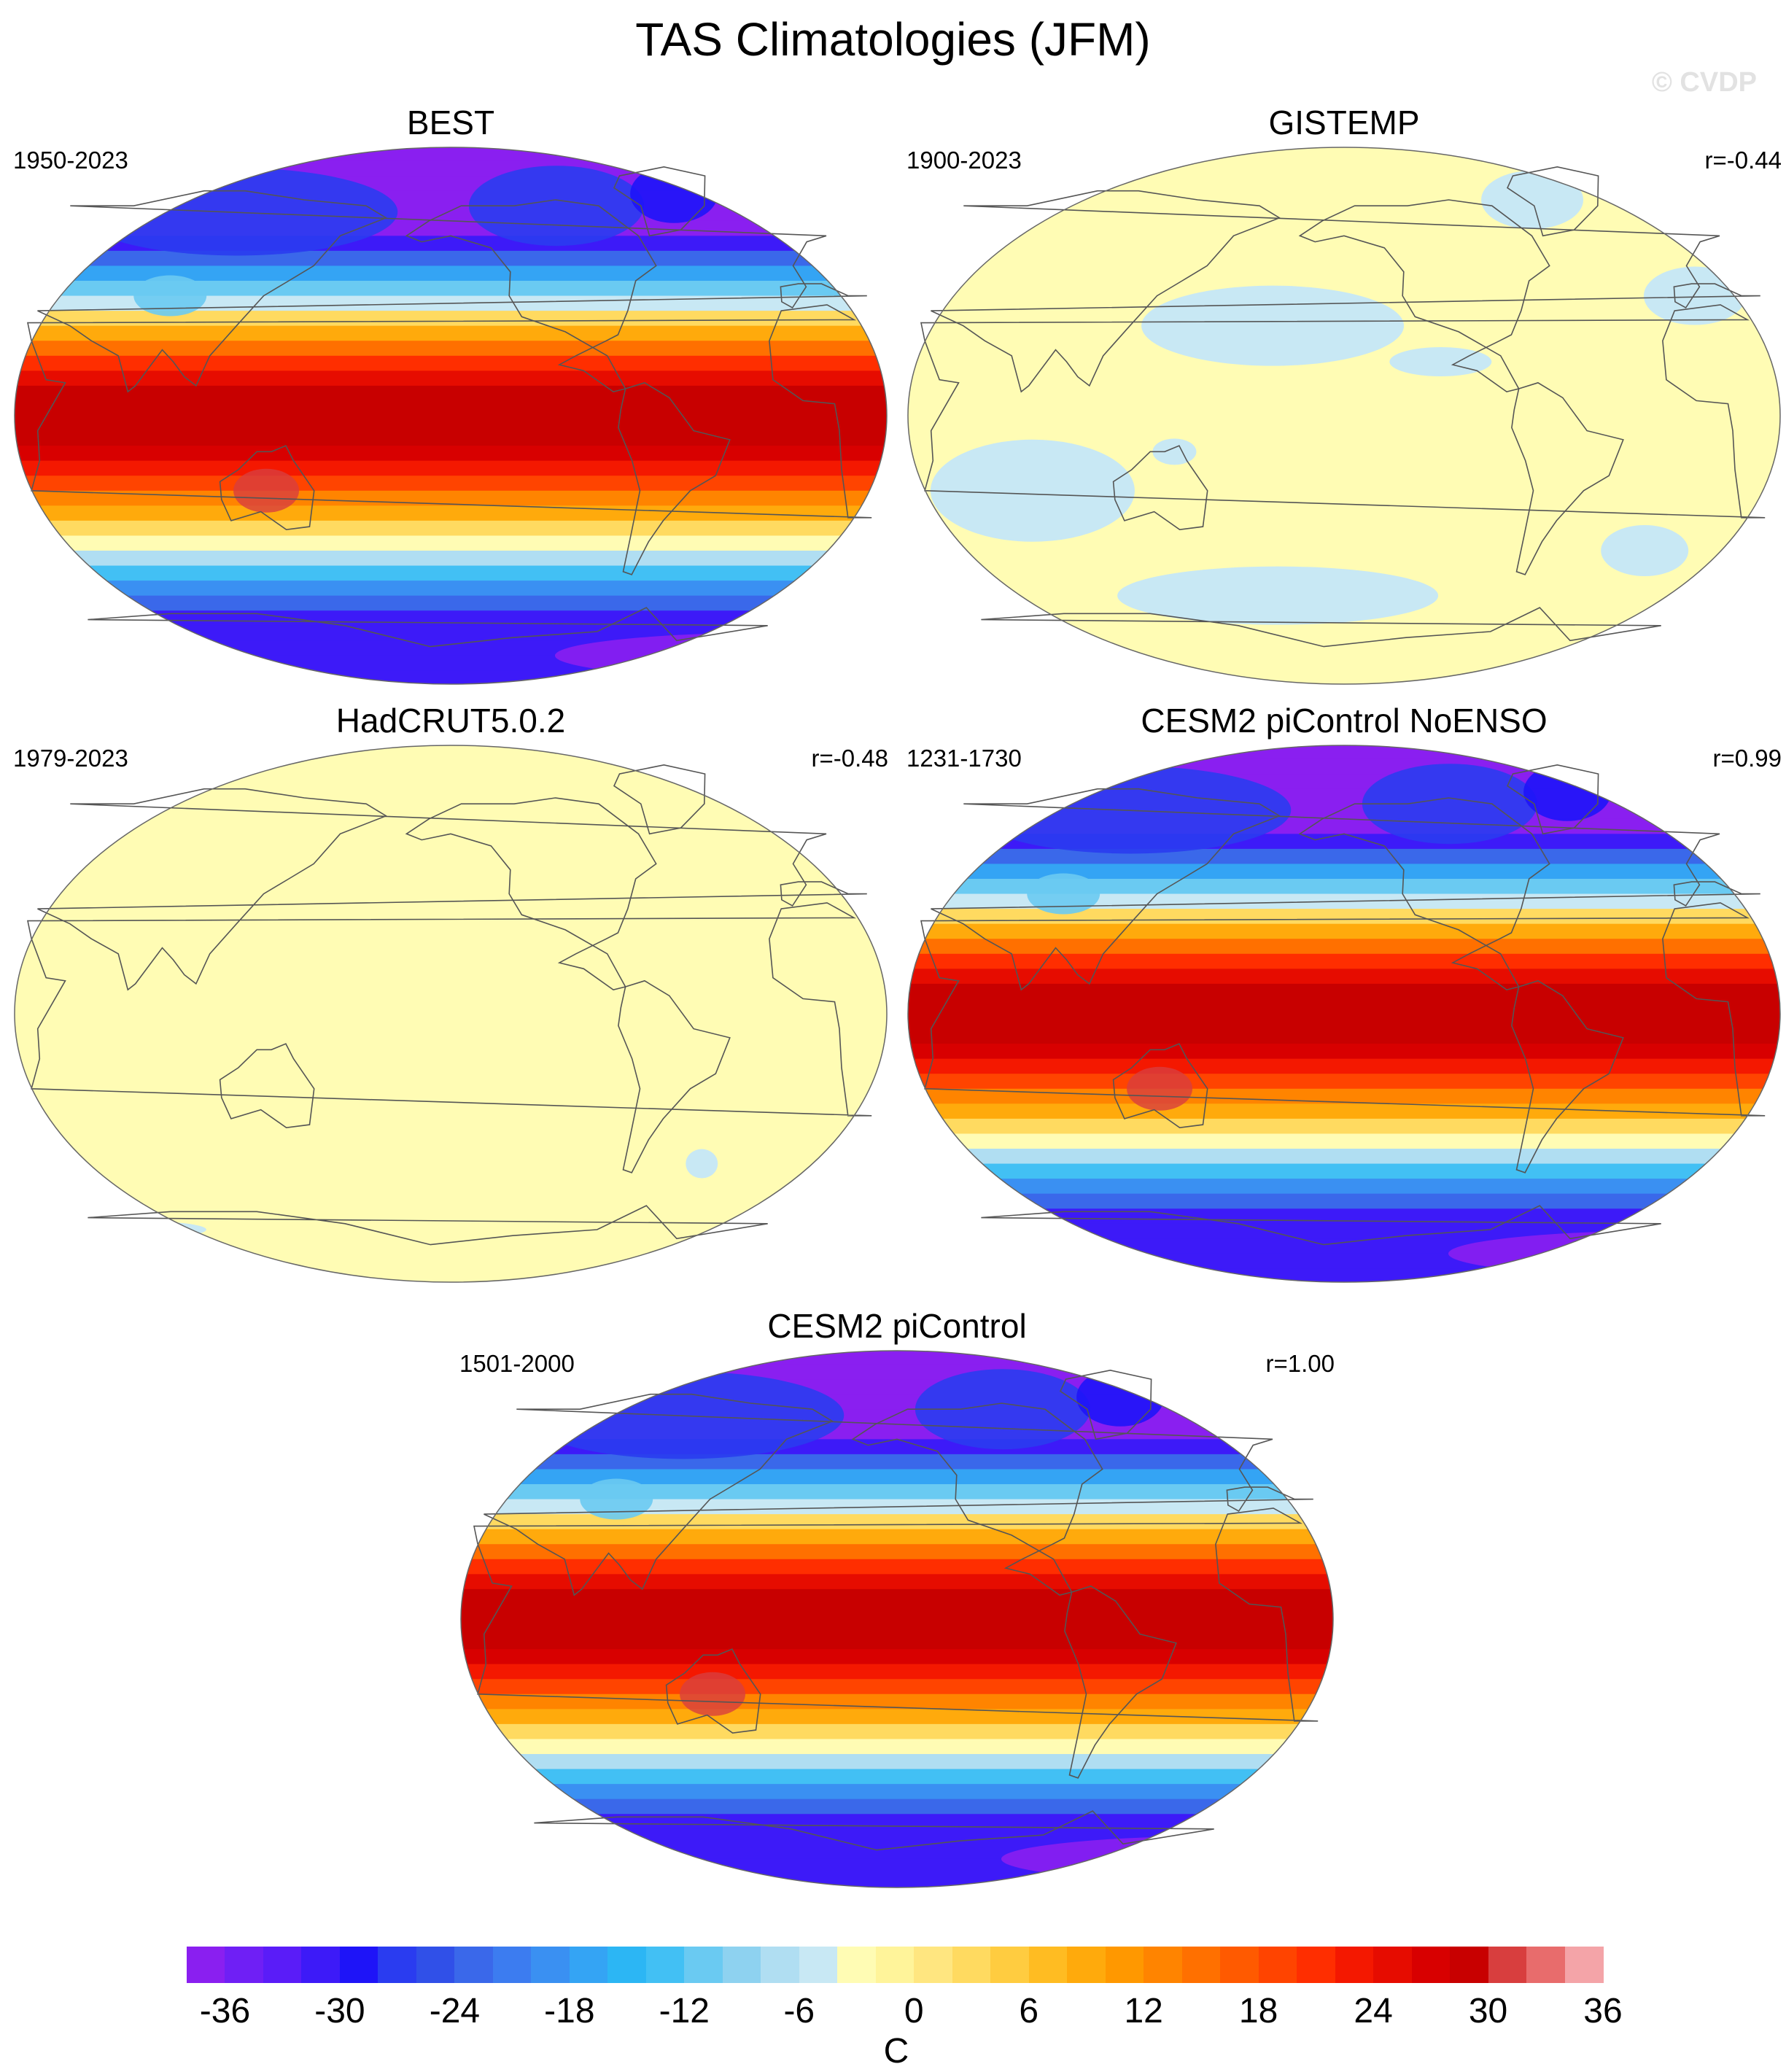 The width and height of the screenshot is (1786, 2072). I want to click on panel-correlation: r=-0.44, so click(1743, 160).